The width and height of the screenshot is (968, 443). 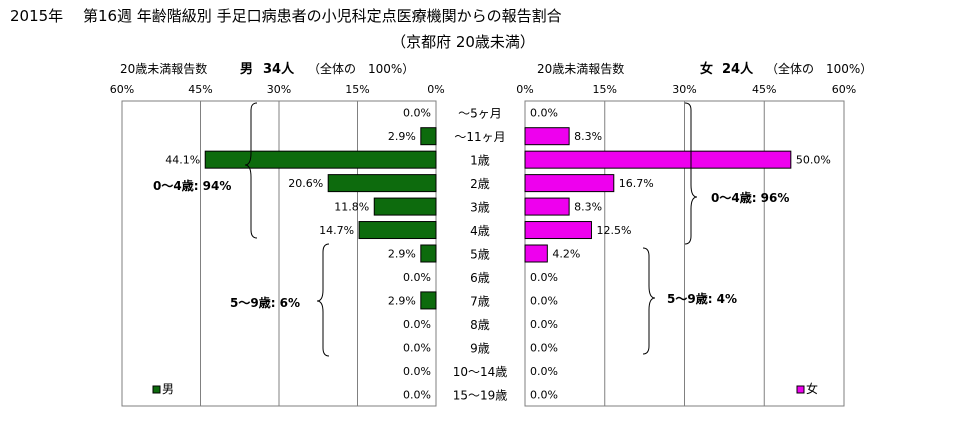 I want to click on female-x-tick-label: 60%, so click(x=844, y=89).